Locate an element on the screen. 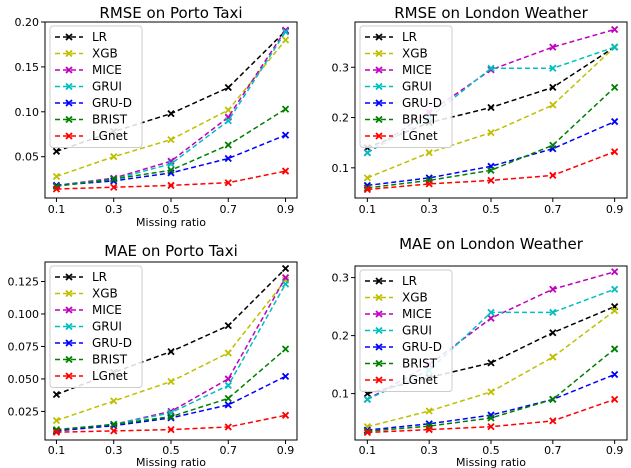 The image size is (631, 468). y-tick-label: 0.025 is located at coordinates (24, 411).